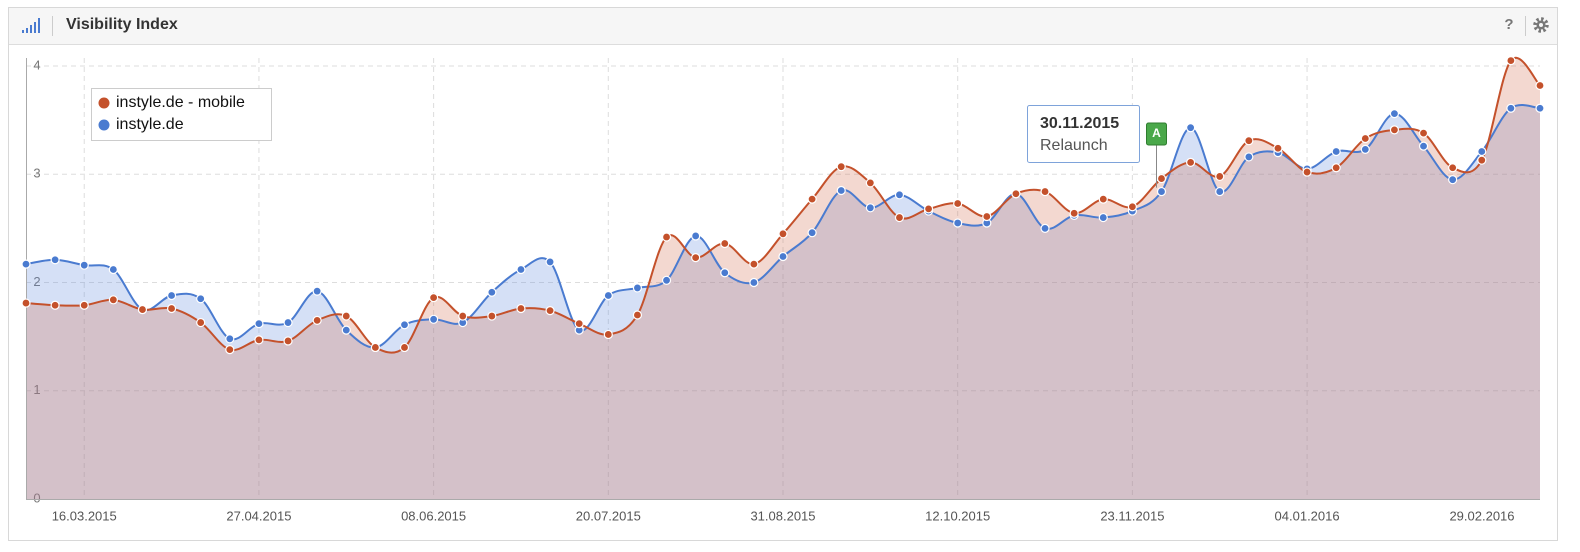  Describe the element at coordinates (181, 114) in the screenshot. I see `legend-box` at that location.